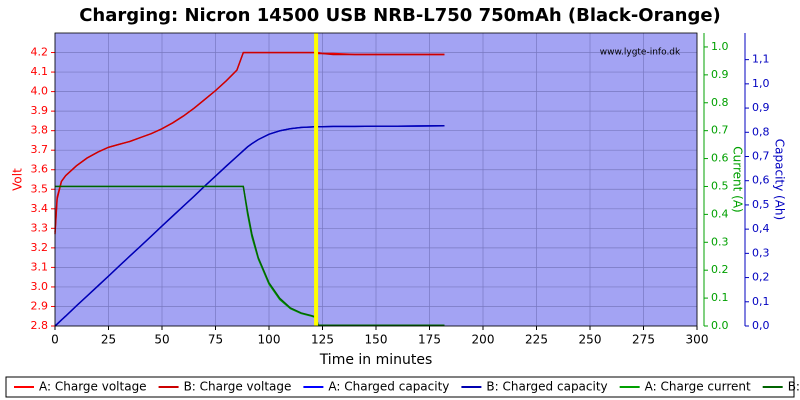 The image size is (800, 400). Describe the element at coordinates (590, 340) in the screenshot. I see `x-tick-label: 250` at that location.